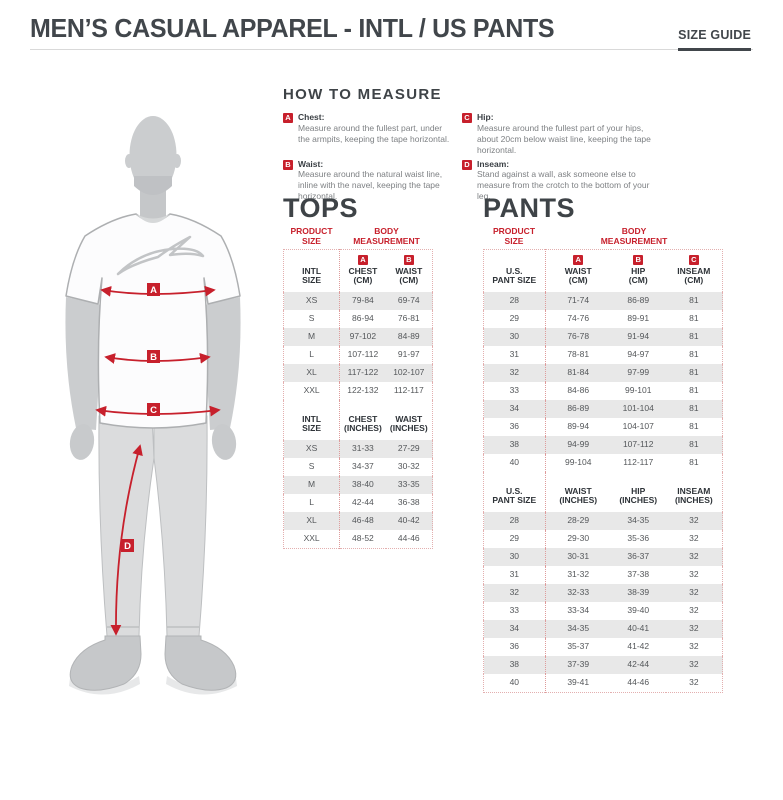  What do you see at coordinates (603, 646) in the screenshot?
I see `table-row: 36 35-37 41-42 32` at bounding box center [603, 646].